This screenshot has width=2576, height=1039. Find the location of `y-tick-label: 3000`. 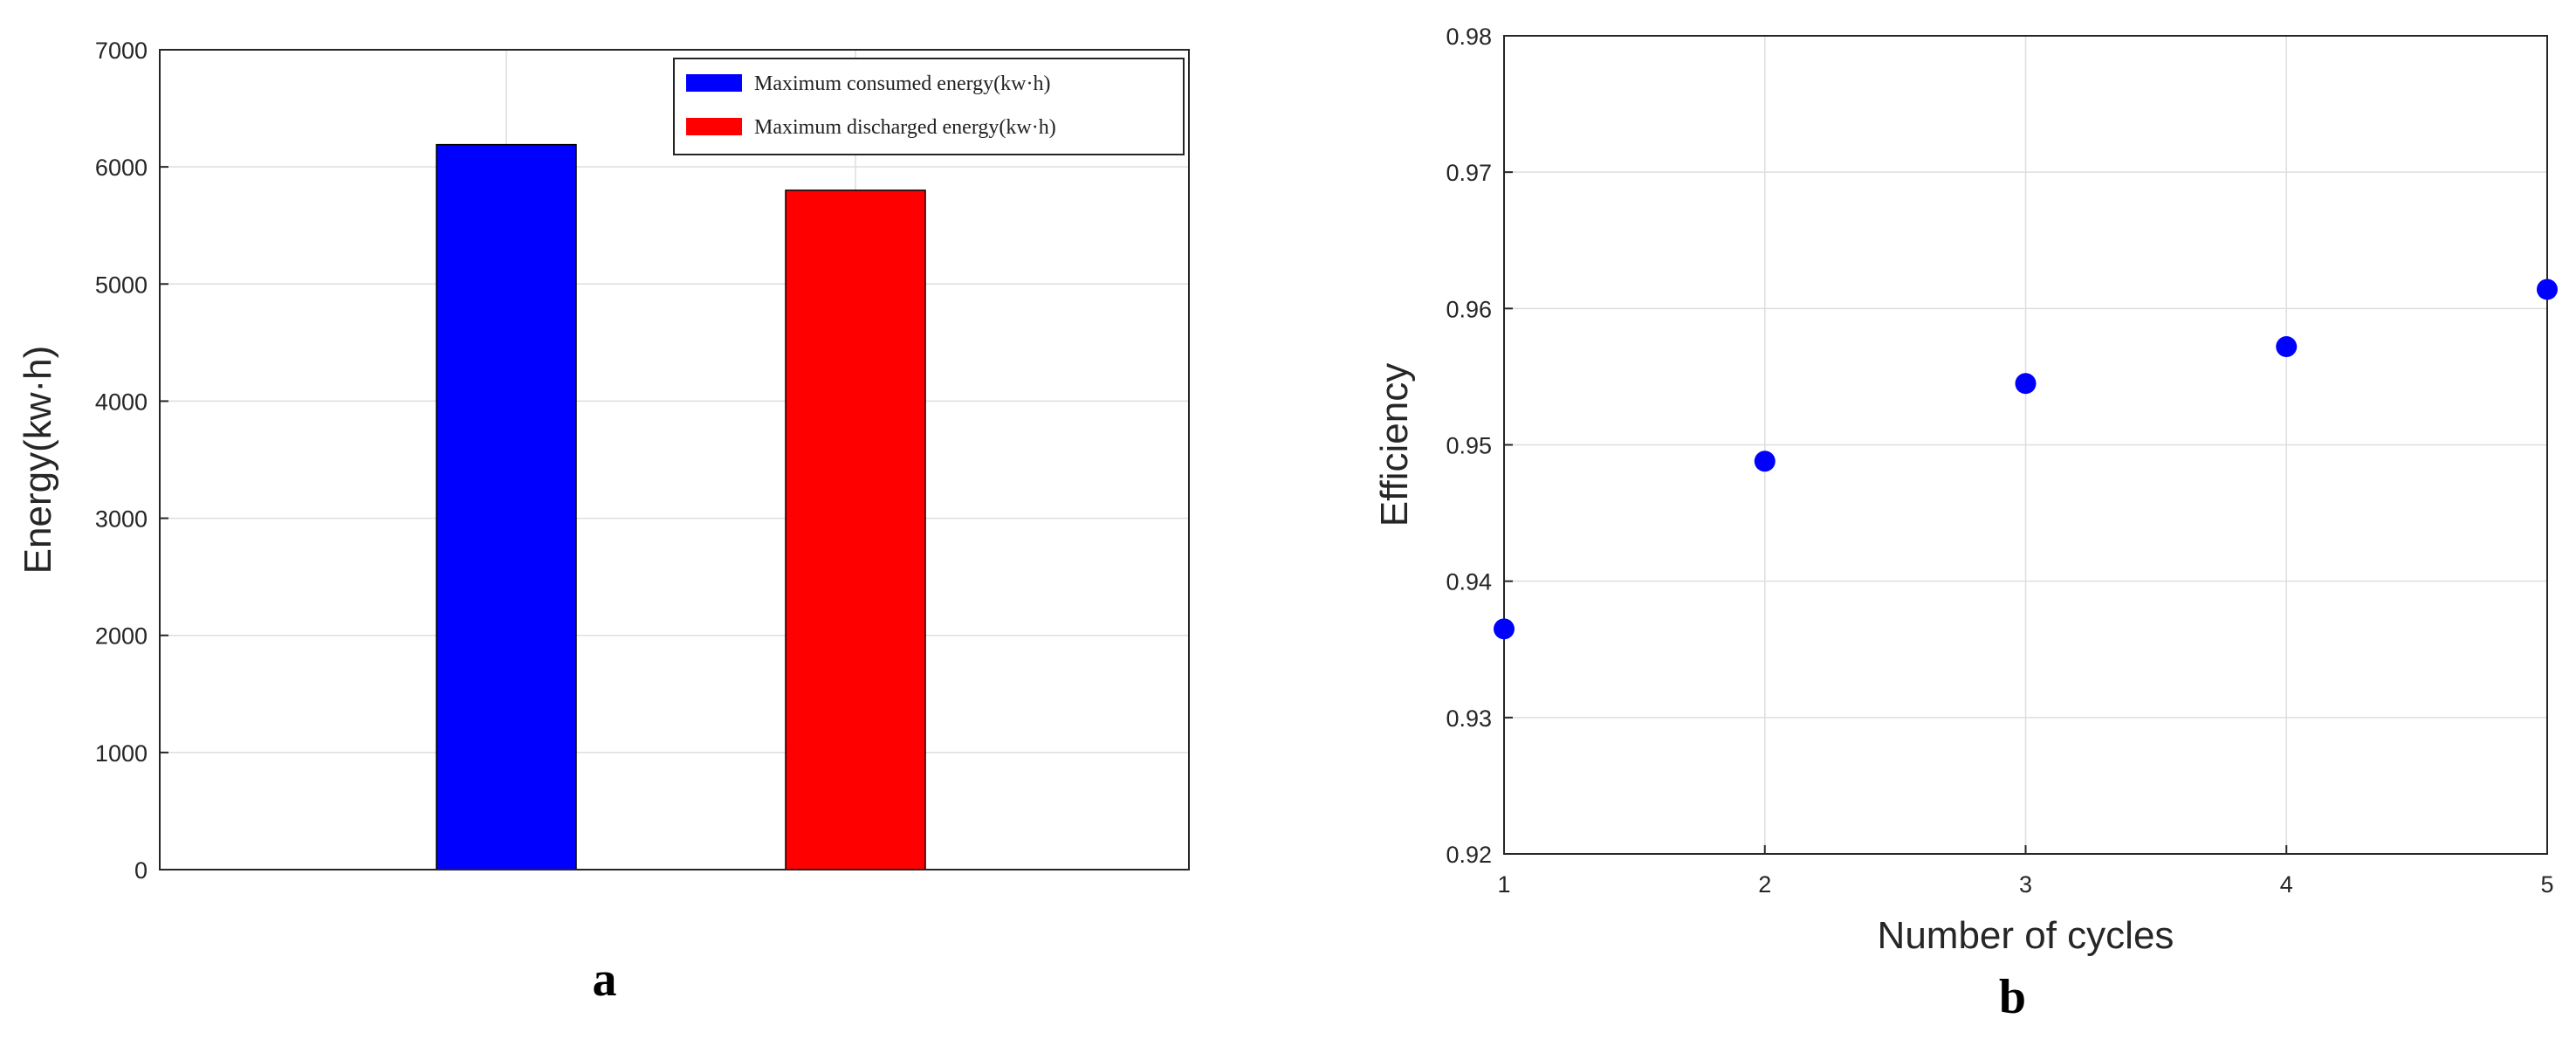

y-tick-label: 3000 is located at coordinates (121, 519).